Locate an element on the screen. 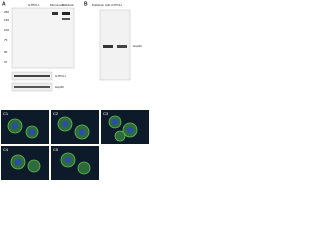 This screenshot has height=240, width=320. lane-label: Pulldown is located at coordinates (68, 5).